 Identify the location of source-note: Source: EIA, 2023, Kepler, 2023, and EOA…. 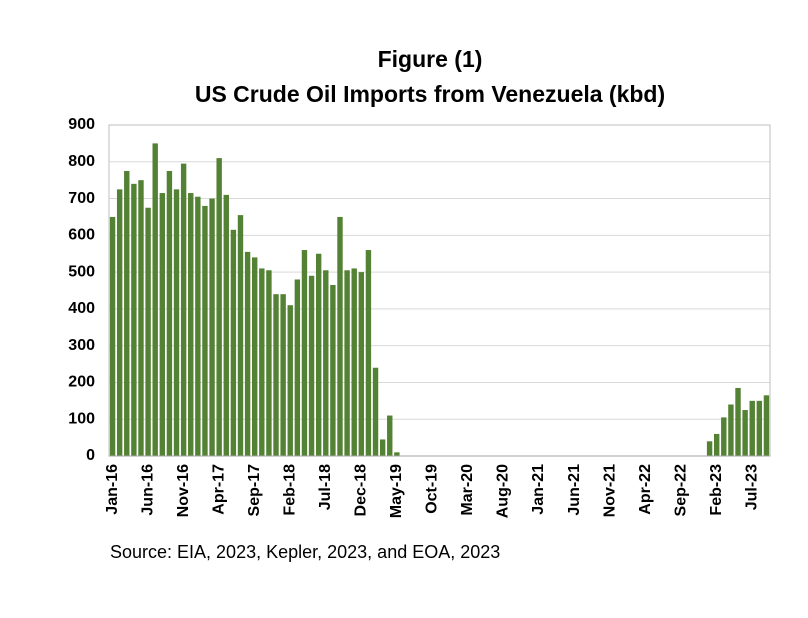
(305, 552).